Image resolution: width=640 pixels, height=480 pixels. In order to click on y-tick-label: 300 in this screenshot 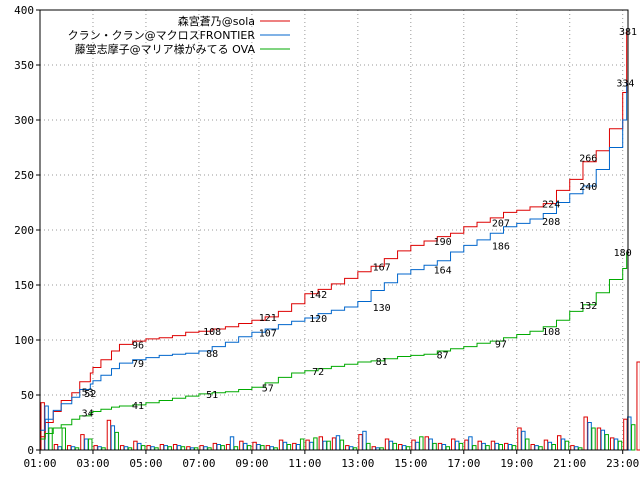, I will do `click(24, 120)`.